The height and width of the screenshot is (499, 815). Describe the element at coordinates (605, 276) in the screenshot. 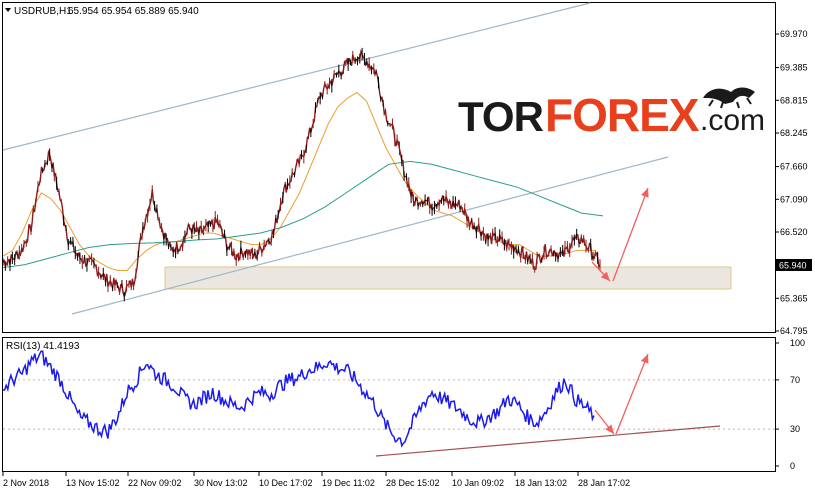

I see `price-arrow-down-head` at that location.